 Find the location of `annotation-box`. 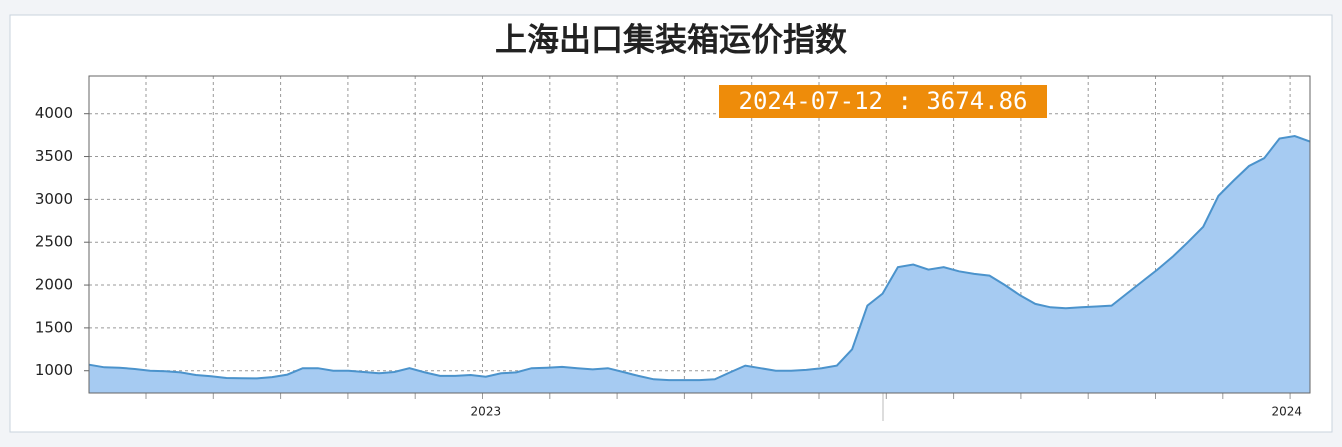

annotation-box is located at coordinates (883, 101).